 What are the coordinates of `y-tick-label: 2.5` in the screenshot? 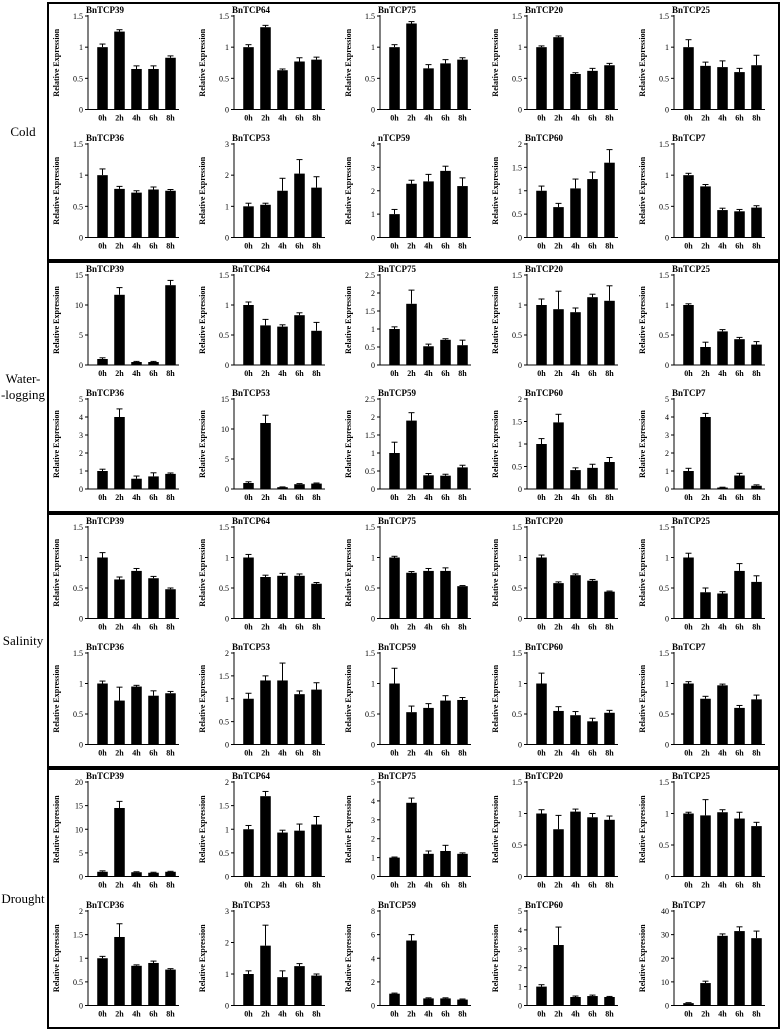 It's located at (370, 399).